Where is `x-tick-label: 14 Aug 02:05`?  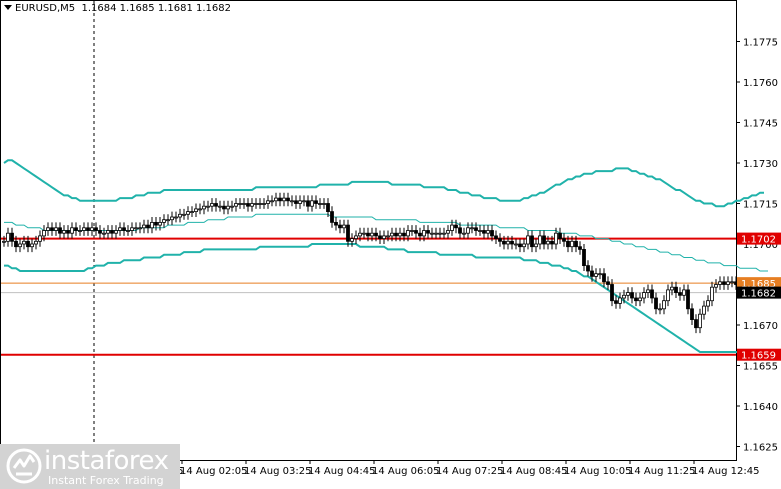 x-tick-label: 14 Aug 02:05 is located at coordinates (213, 471).